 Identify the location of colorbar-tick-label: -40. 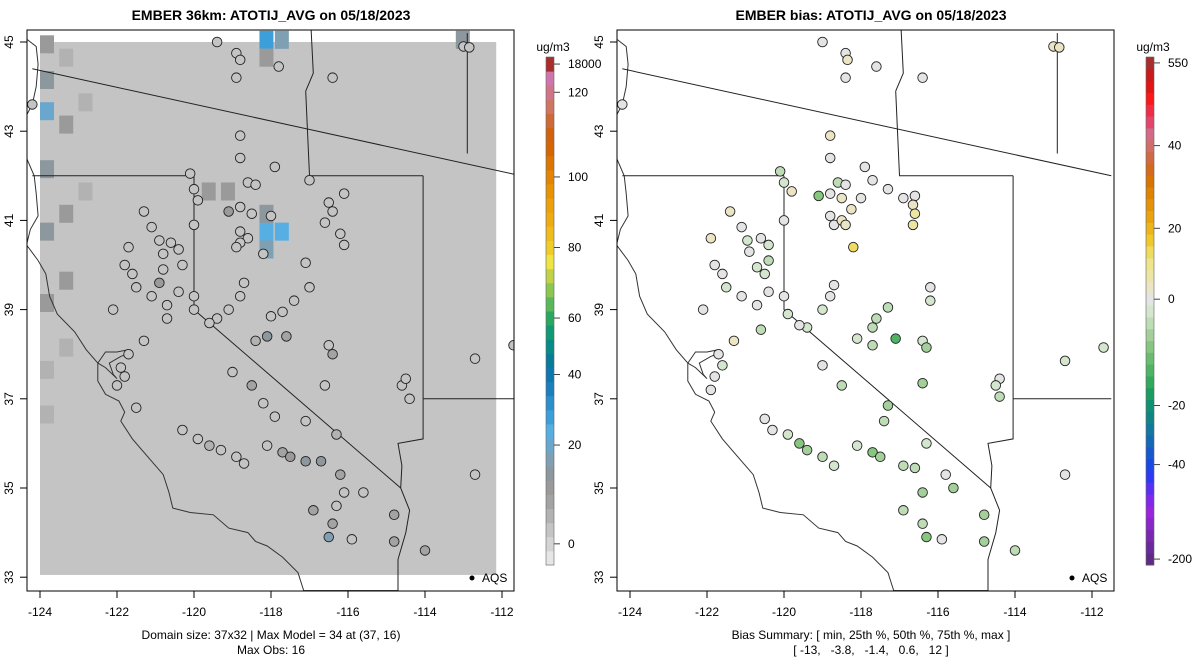
(1177, 465).